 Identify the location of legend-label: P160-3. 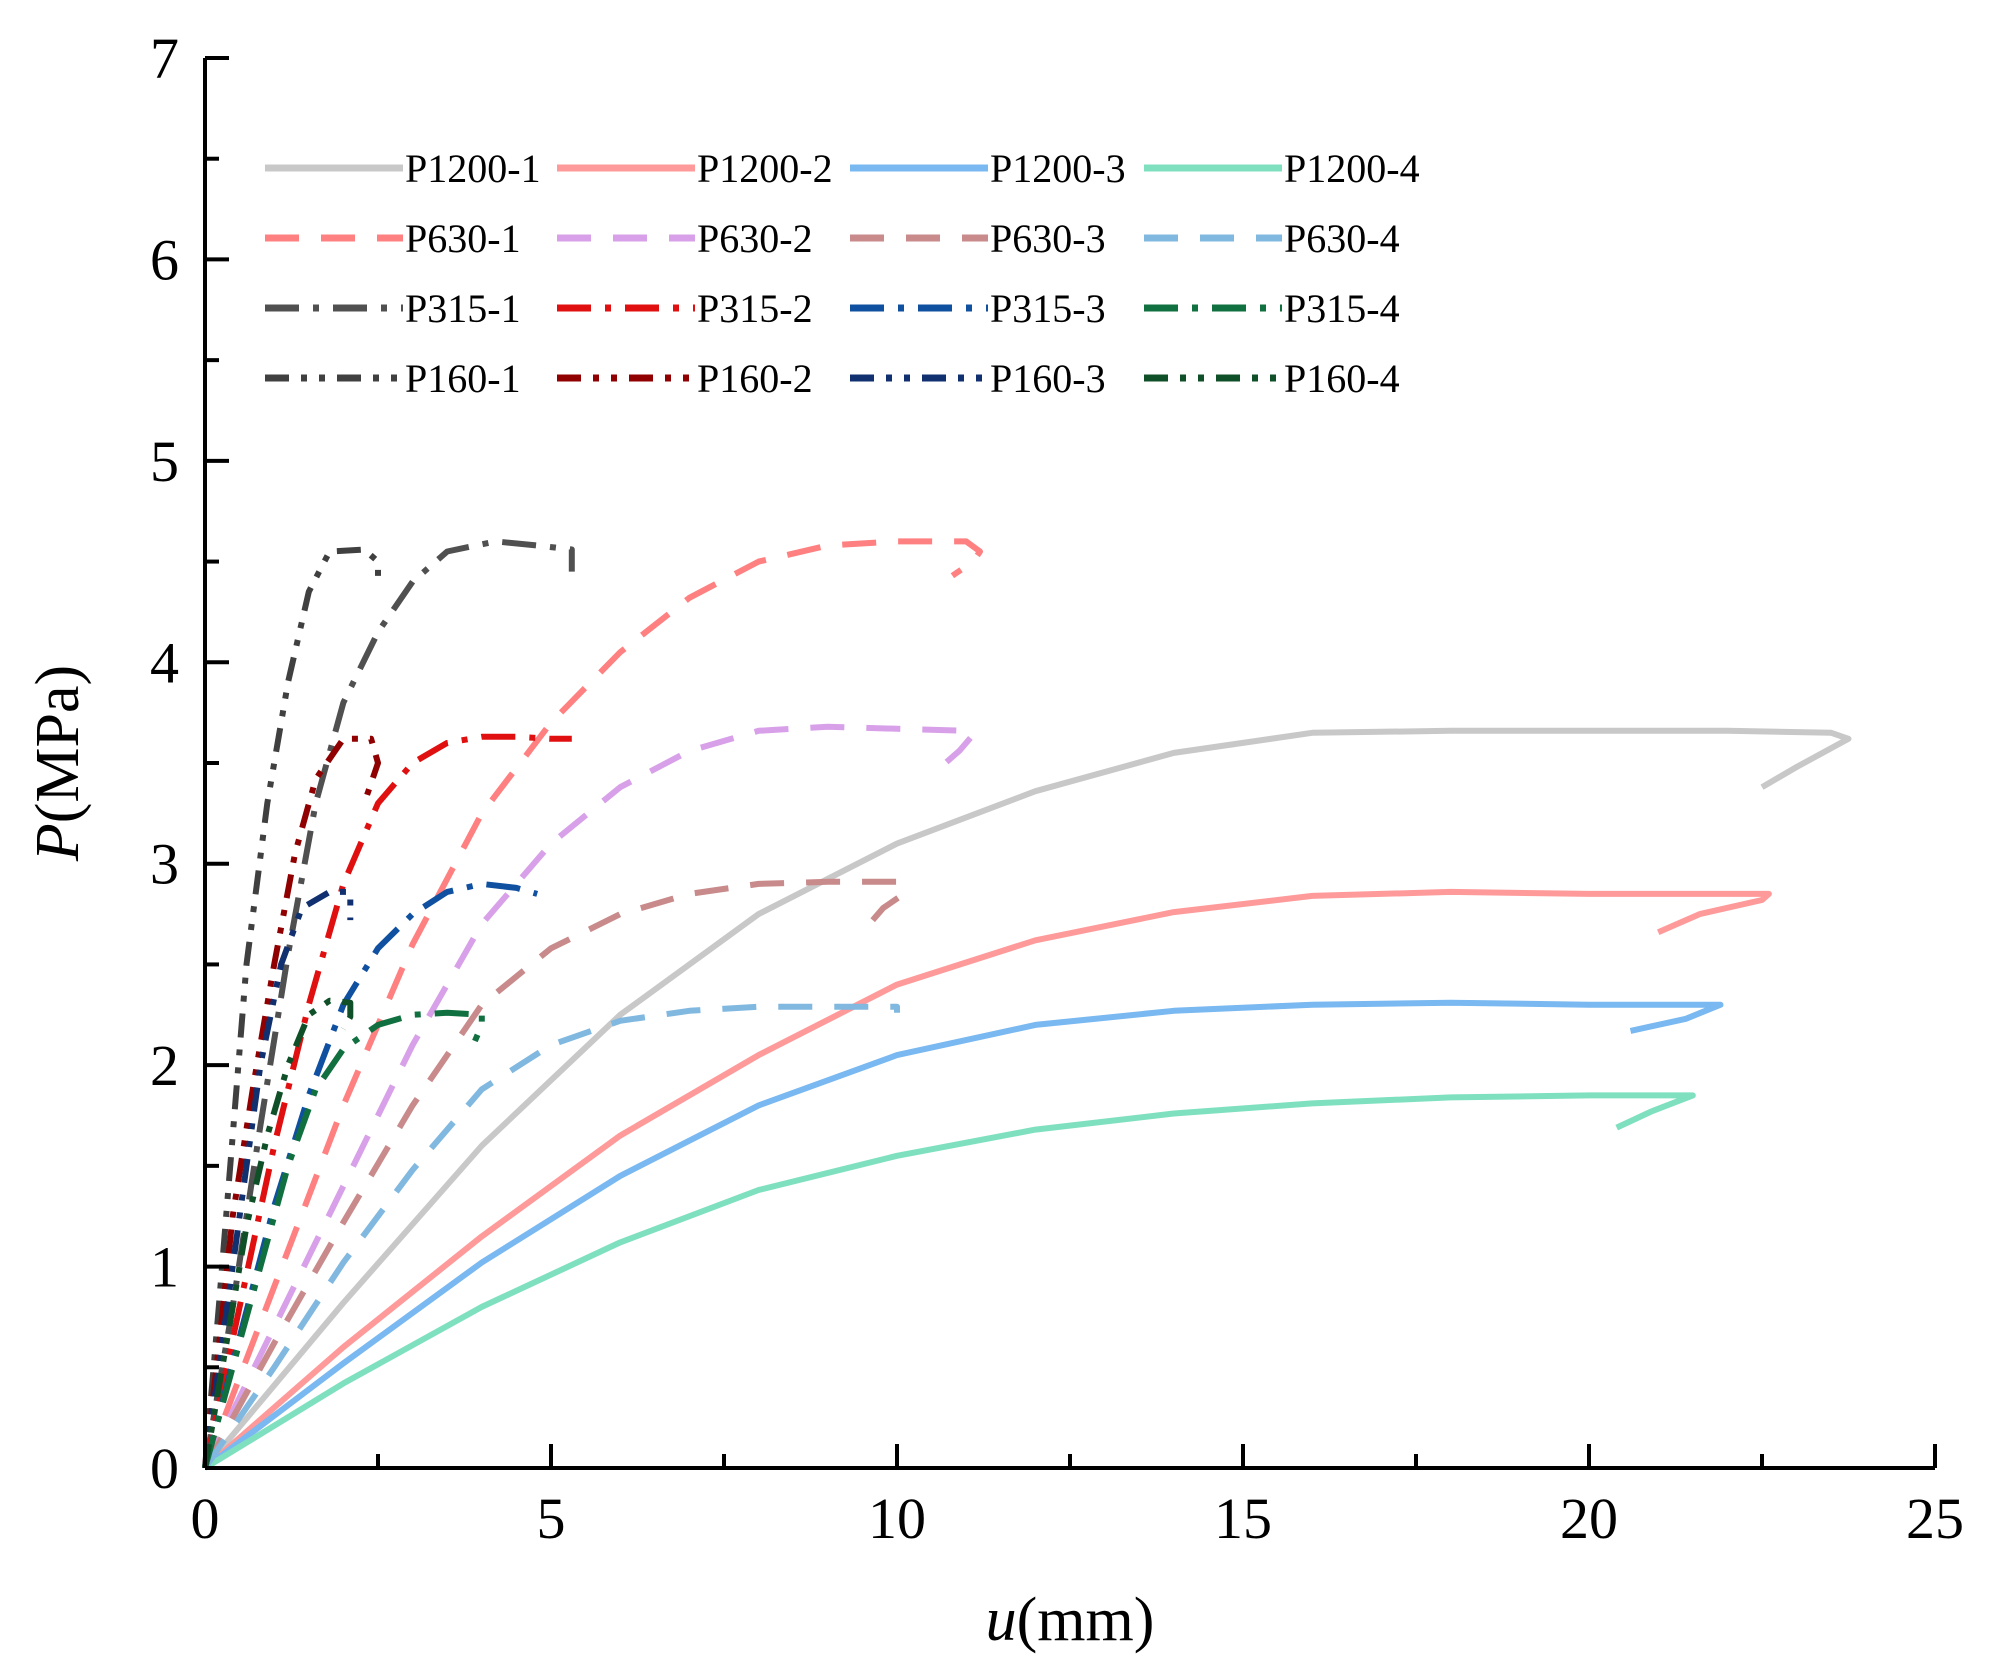
(1048, 378).